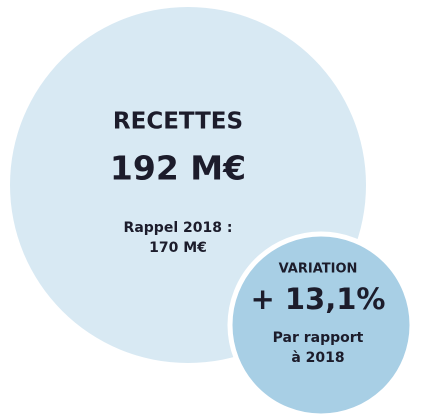  I want to click on variation-amount: + 13,1%, so click(317, 299).